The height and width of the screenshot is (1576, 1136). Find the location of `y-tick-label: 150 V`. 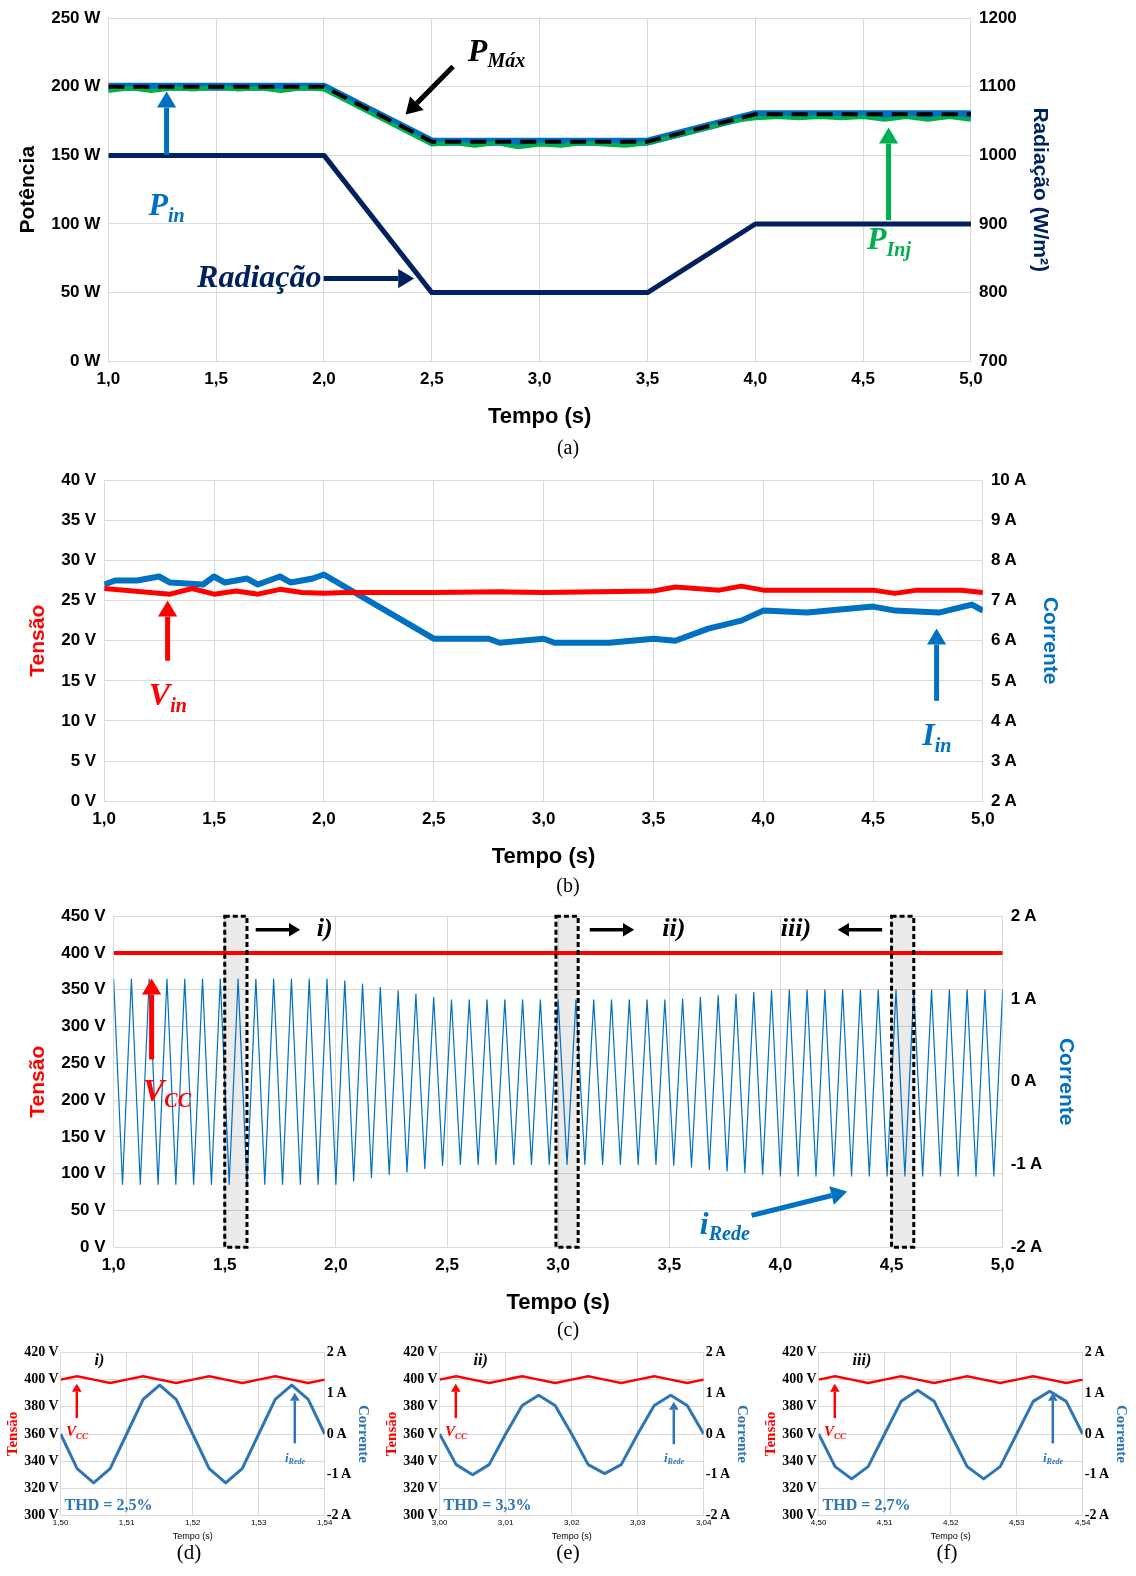

y-tick-label: 150 V is located at coordinates (84, 1136).